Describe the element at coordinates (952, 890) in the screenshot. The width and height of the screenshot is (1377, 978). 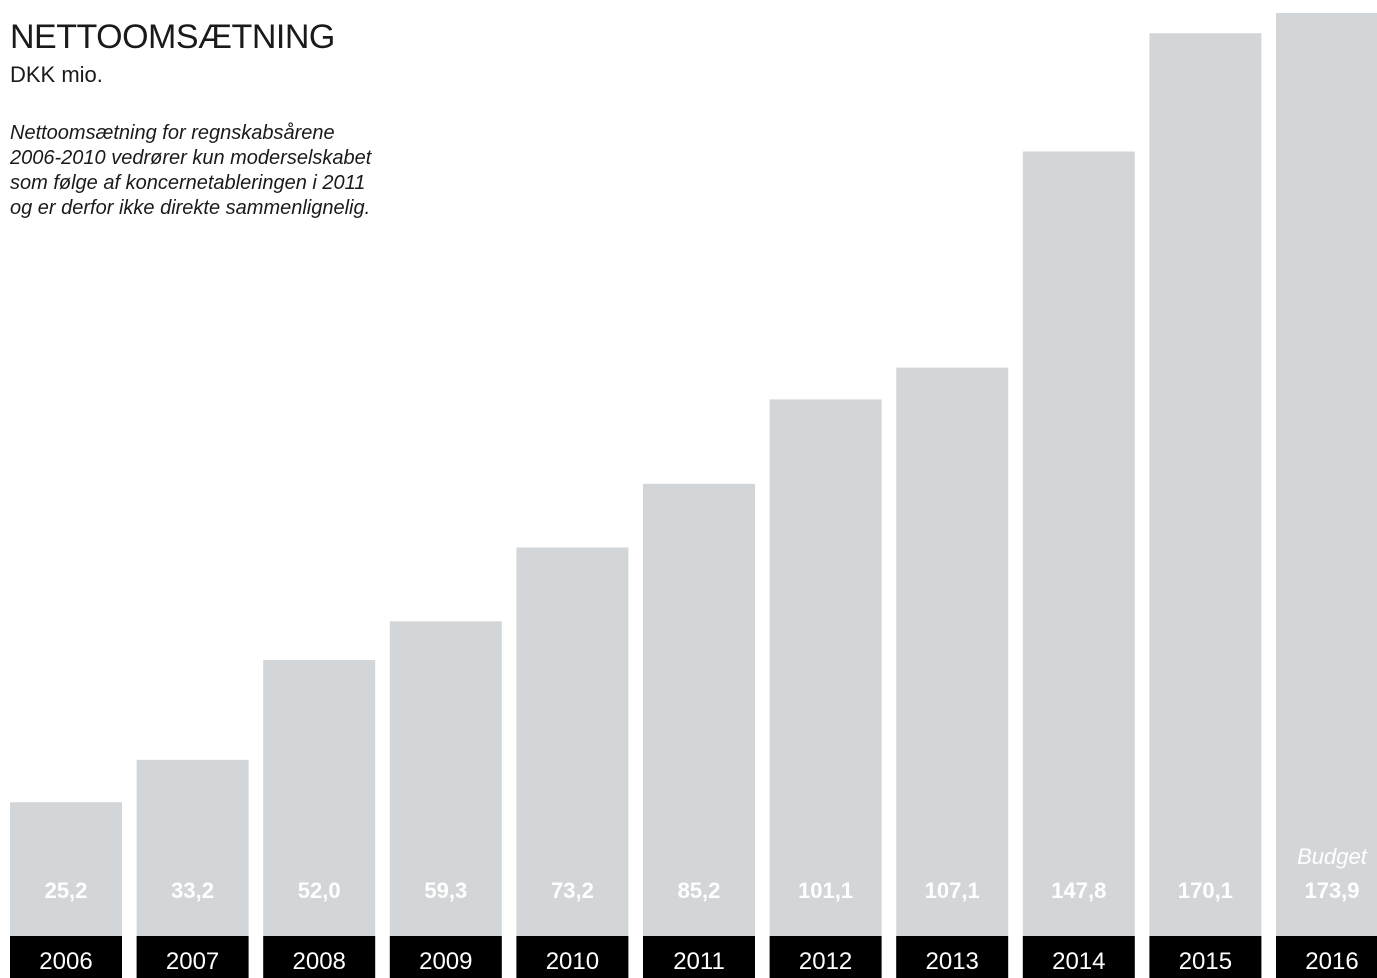
I see `value-label-2013: 107,1` at that location.